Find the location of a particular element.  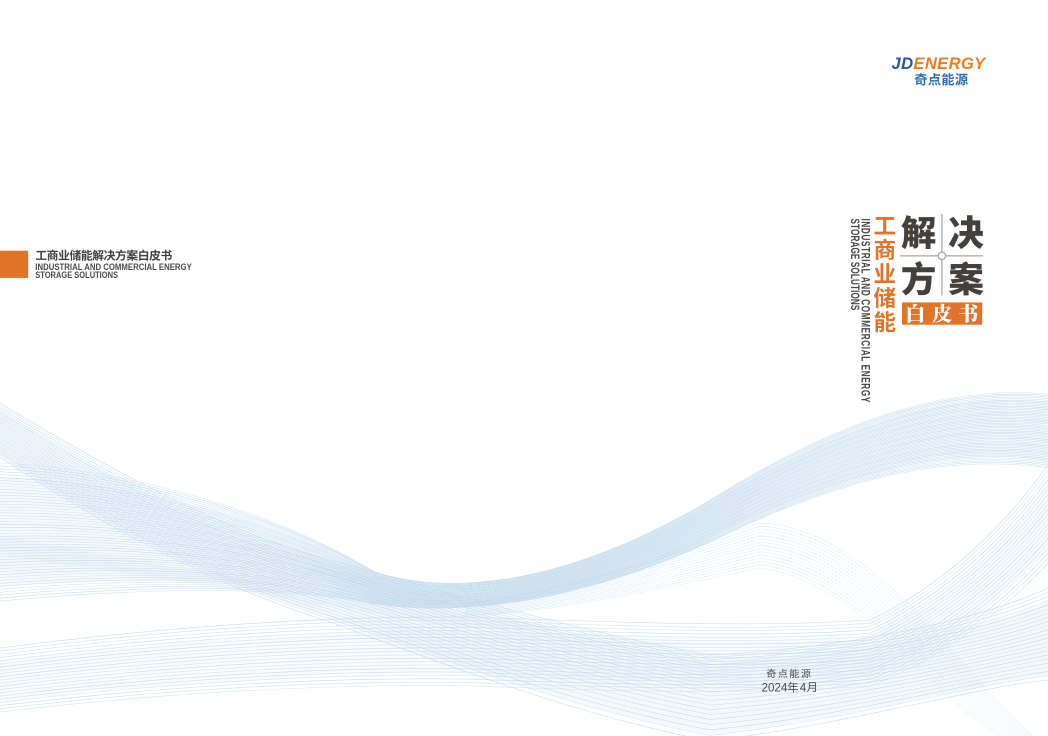

svg-text: 4 is located at coordinates (803, 688).